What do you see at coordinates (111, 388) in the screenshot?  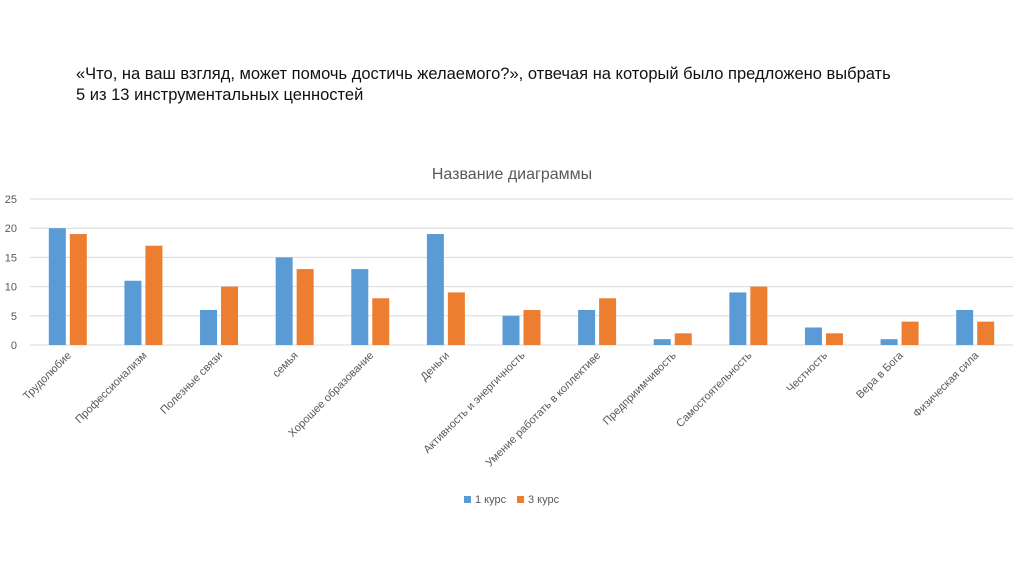 I see `x-tick-label: Профессионализм` at bounding box center [111, 388].